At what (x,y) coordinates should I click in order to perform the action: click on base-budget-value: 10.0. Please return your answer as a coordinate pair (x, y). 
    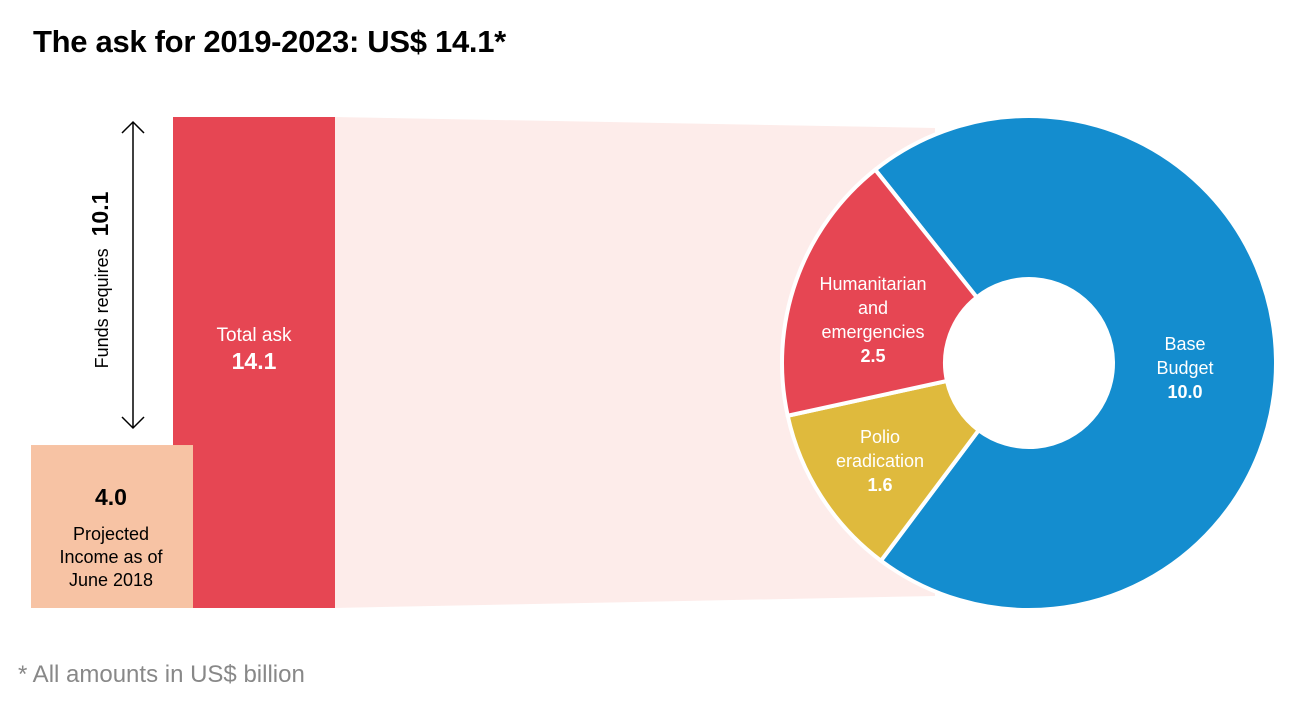
    Looking at the image, I should click on (1184, 392).